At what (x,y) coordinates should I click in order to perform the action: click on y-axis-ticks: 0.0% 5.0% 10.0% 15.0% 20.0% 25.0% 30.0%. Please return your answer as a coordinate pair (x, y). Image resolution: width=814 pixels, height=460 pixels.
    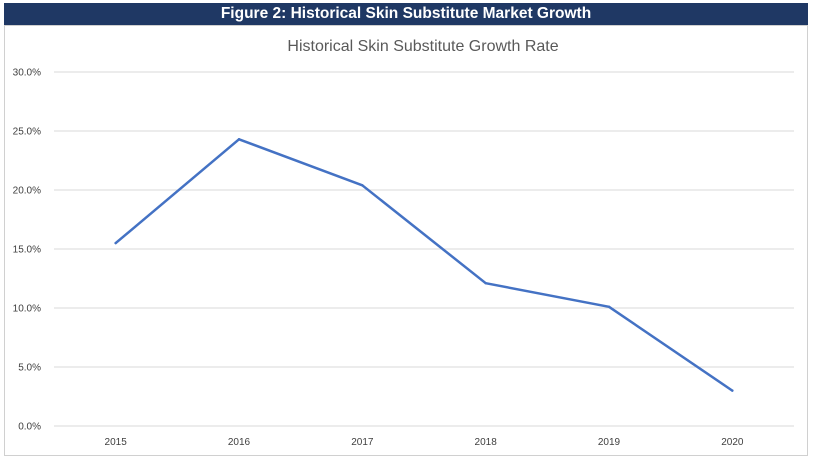
    Looking at the image, I should click on (27, 250).